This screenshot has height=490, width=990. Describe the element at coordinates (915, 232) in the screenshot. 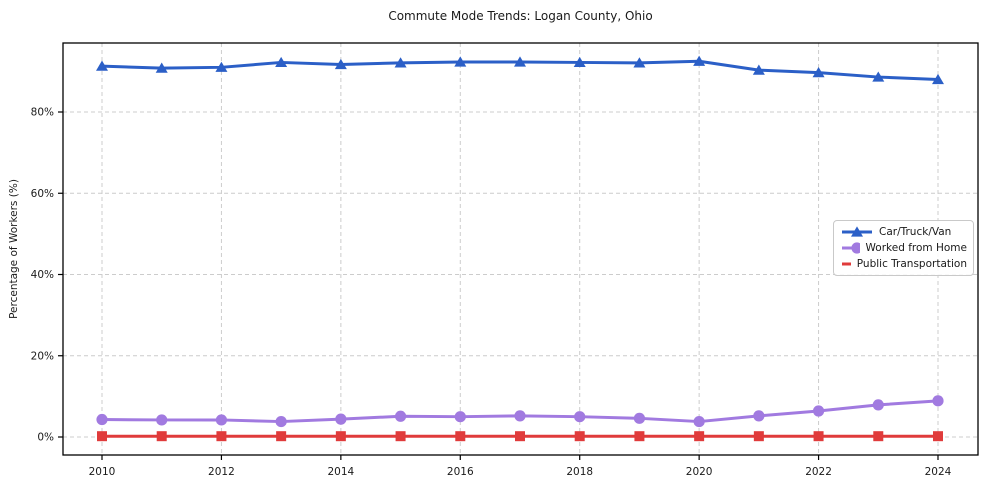

I see `legend-entry-label: Car/Truck/Van` at that location.